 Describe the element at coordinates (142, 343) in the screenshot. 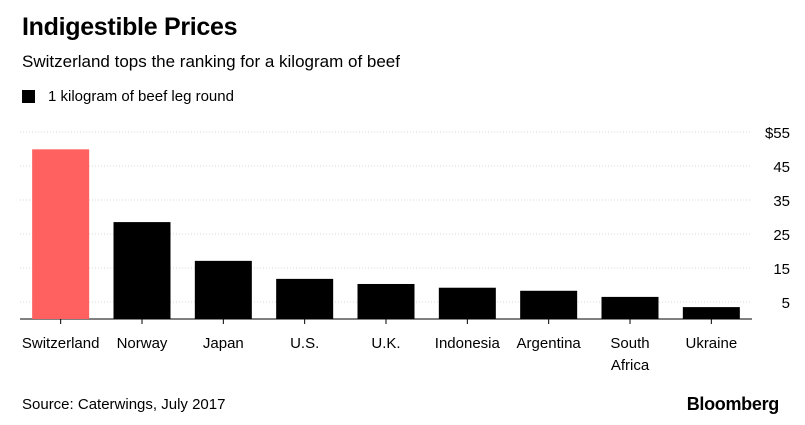

I see `x-tick-label: Norway` at that location.